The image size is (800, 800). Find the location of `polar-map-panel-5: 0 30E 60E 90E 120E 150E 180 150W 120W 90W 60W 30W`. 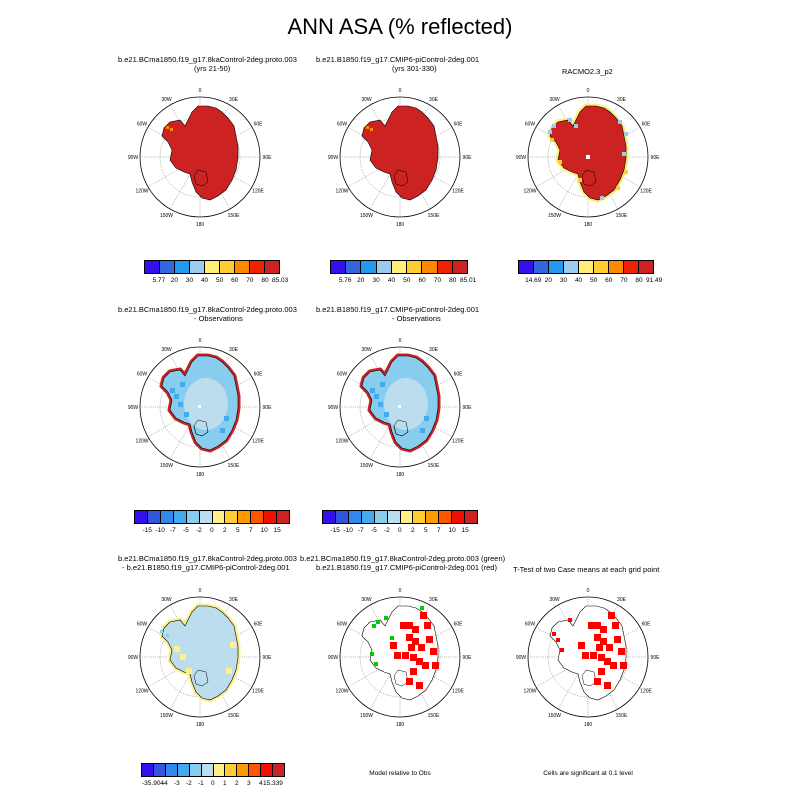

polar-map-panel-5: 0 30E 60E 90E 120E 150E 180 150W 120W 90W 60W 30W is located at coordinates (400, 408).